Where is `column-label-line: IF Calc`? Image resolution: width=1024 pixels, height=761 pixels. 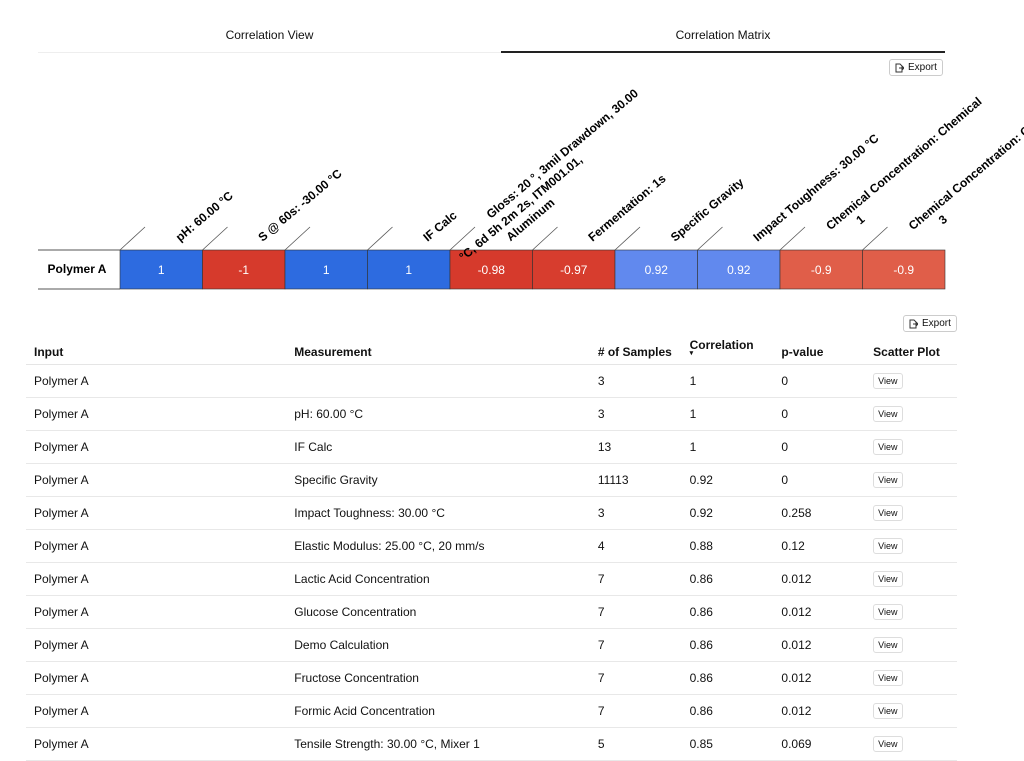
column-label-line: IF Calc is located at coordinates (439, 226).